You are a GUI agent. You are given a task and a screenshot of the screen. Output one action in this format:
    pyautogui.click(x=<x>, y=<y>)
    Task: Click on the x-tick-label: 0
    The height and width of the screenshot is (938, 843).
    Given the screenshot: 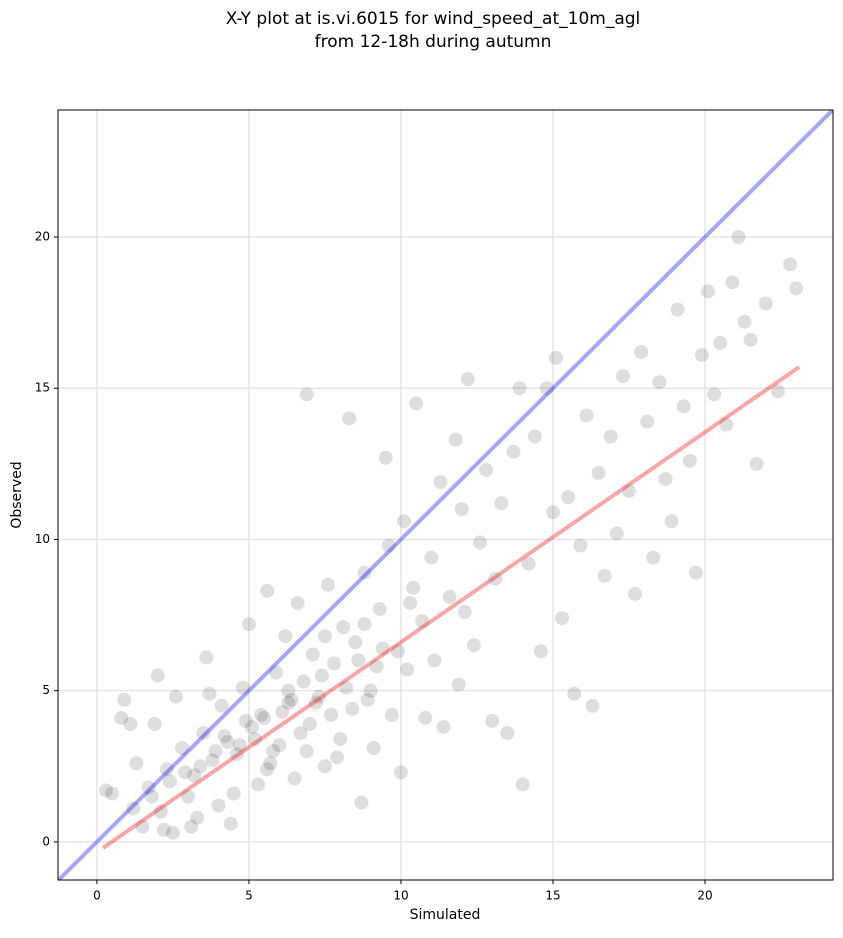 What is the action you would take?
    pyautogui.click(x=97, y=896)
    